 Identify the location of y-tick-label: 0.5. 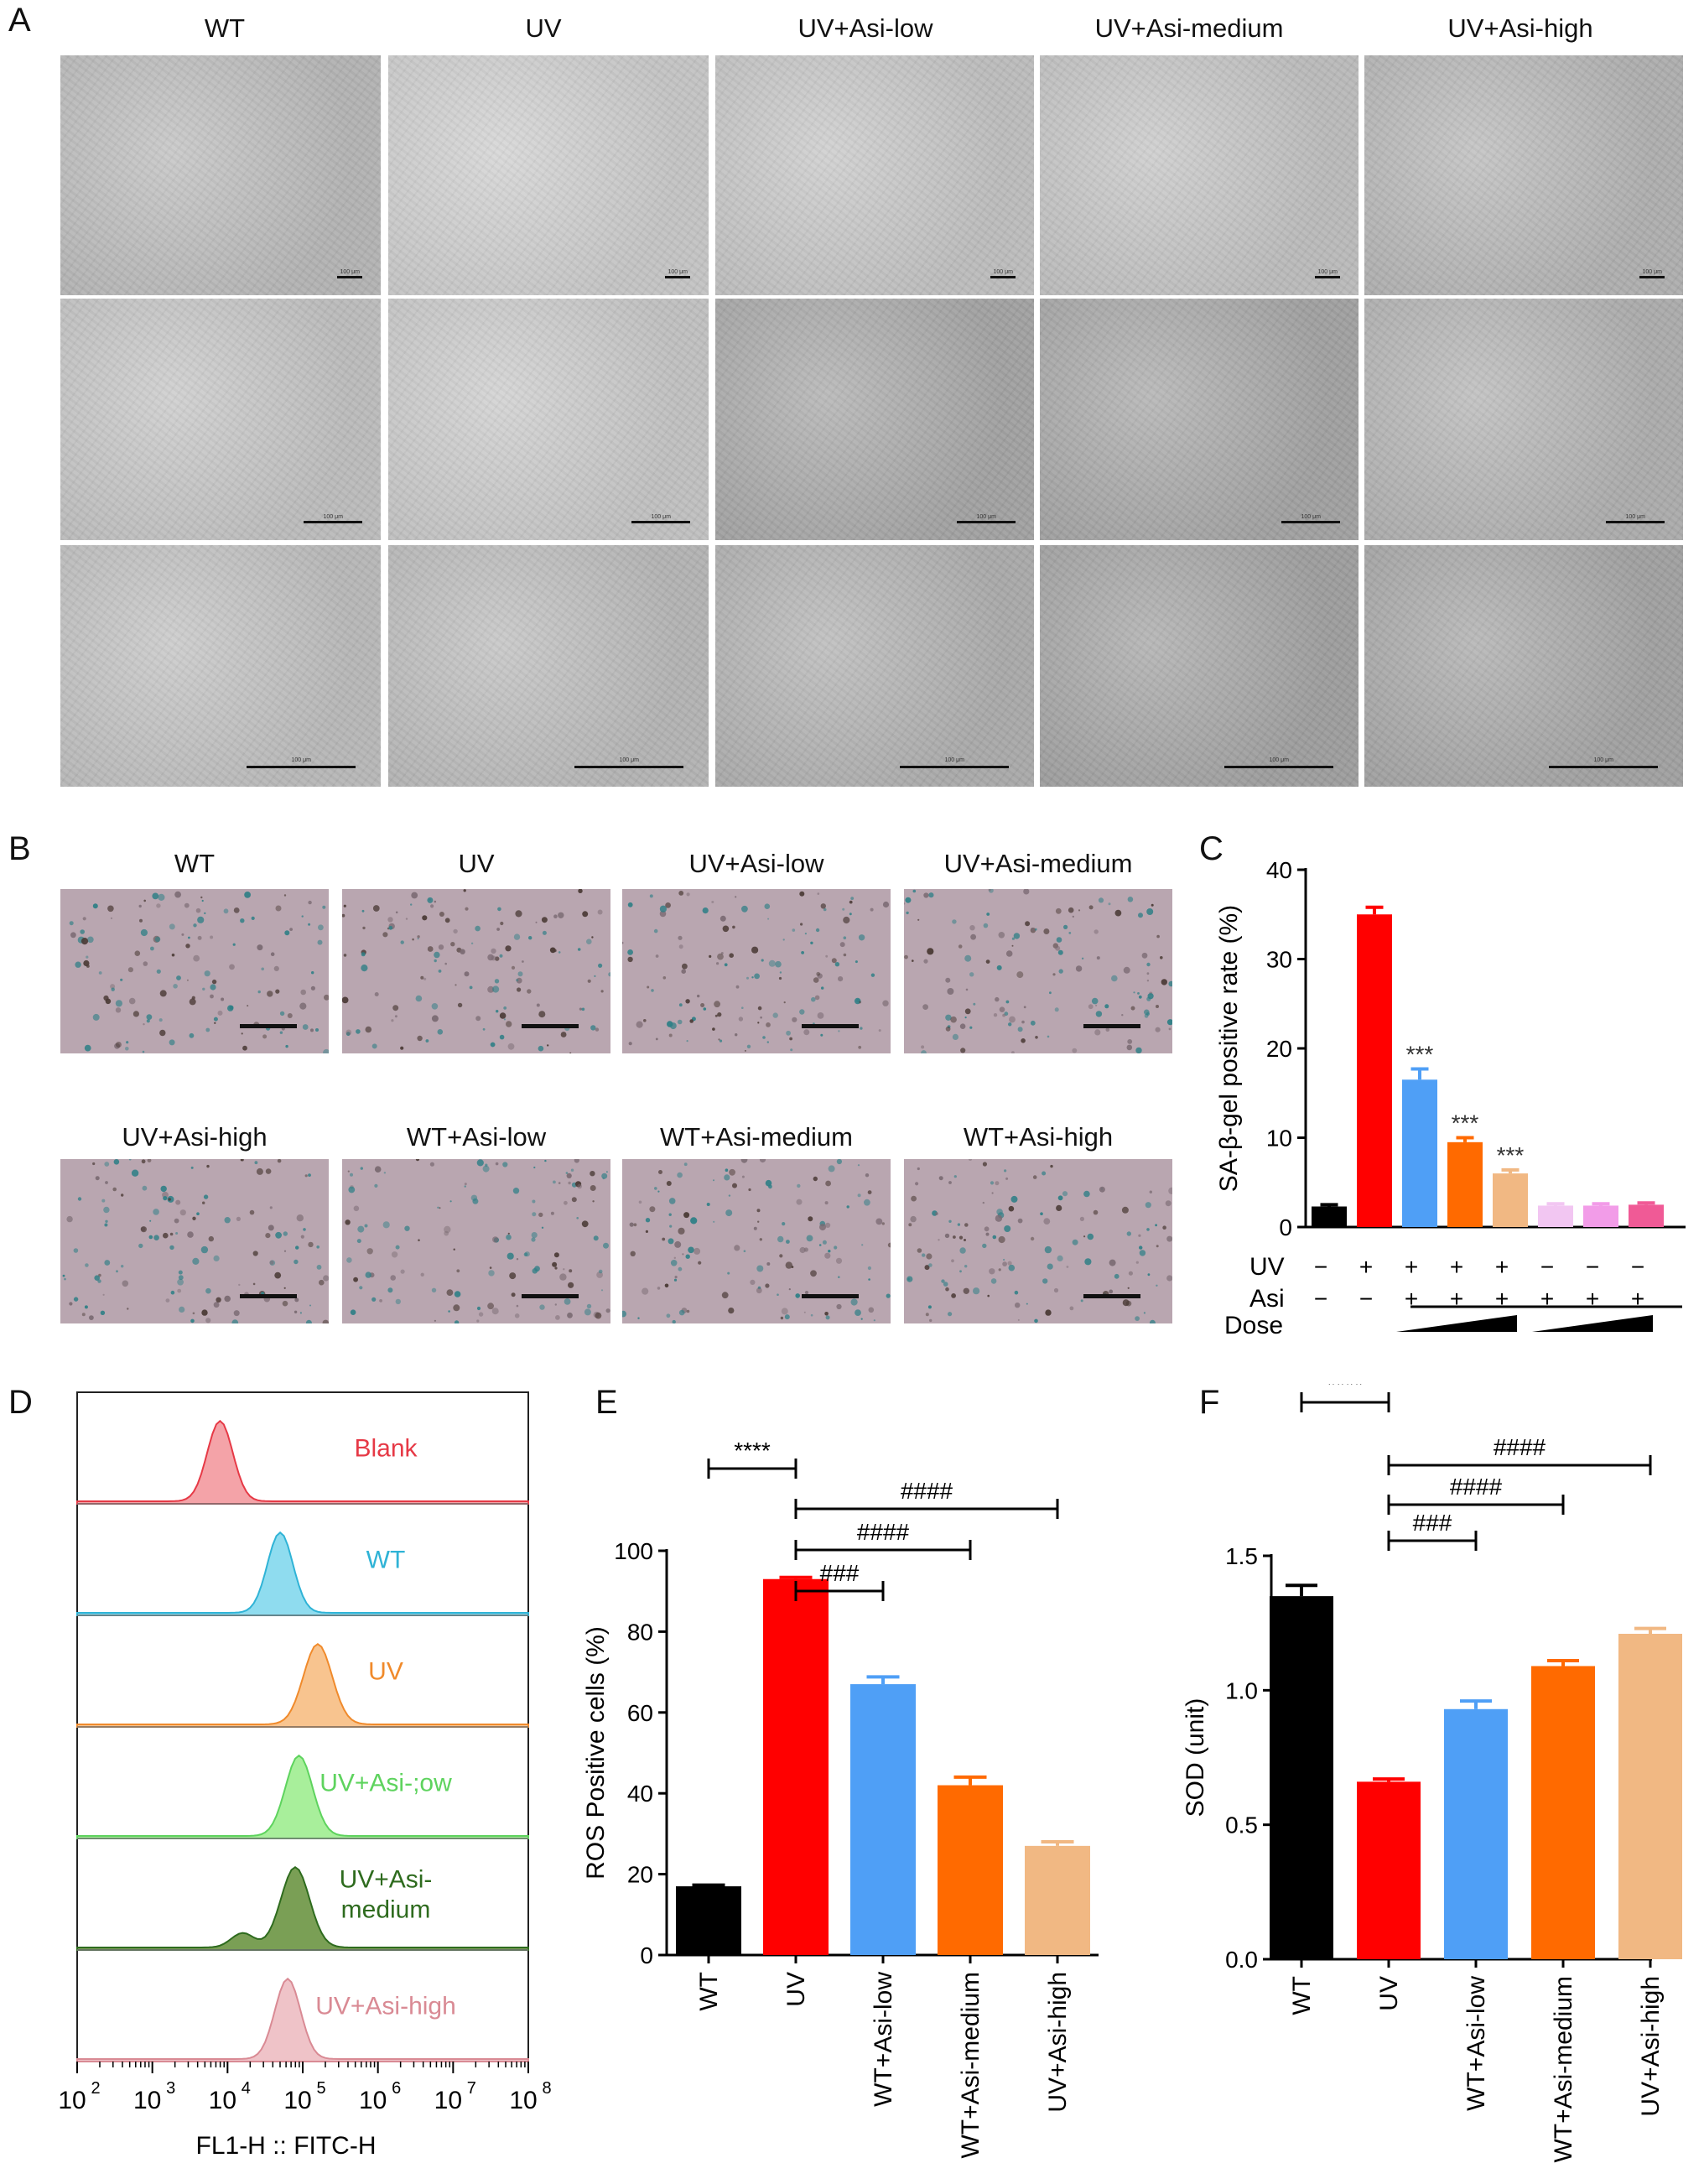
(1241, 1825).